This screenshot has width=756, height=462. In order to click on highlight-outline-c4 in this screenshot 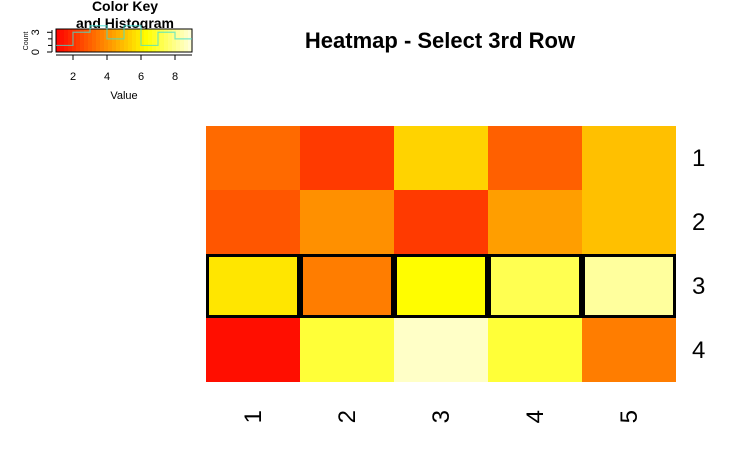, I will do `click(535, 286)`.